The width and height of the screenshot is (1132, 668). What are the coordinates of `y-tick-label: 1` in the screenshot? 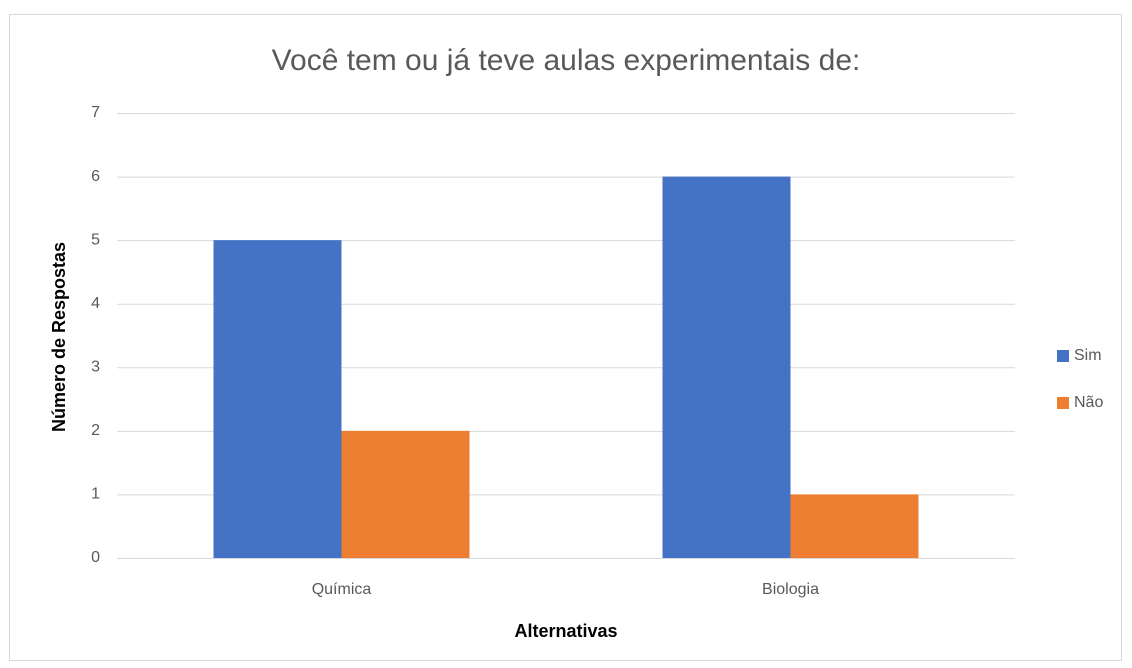 It's located at (95, 494).